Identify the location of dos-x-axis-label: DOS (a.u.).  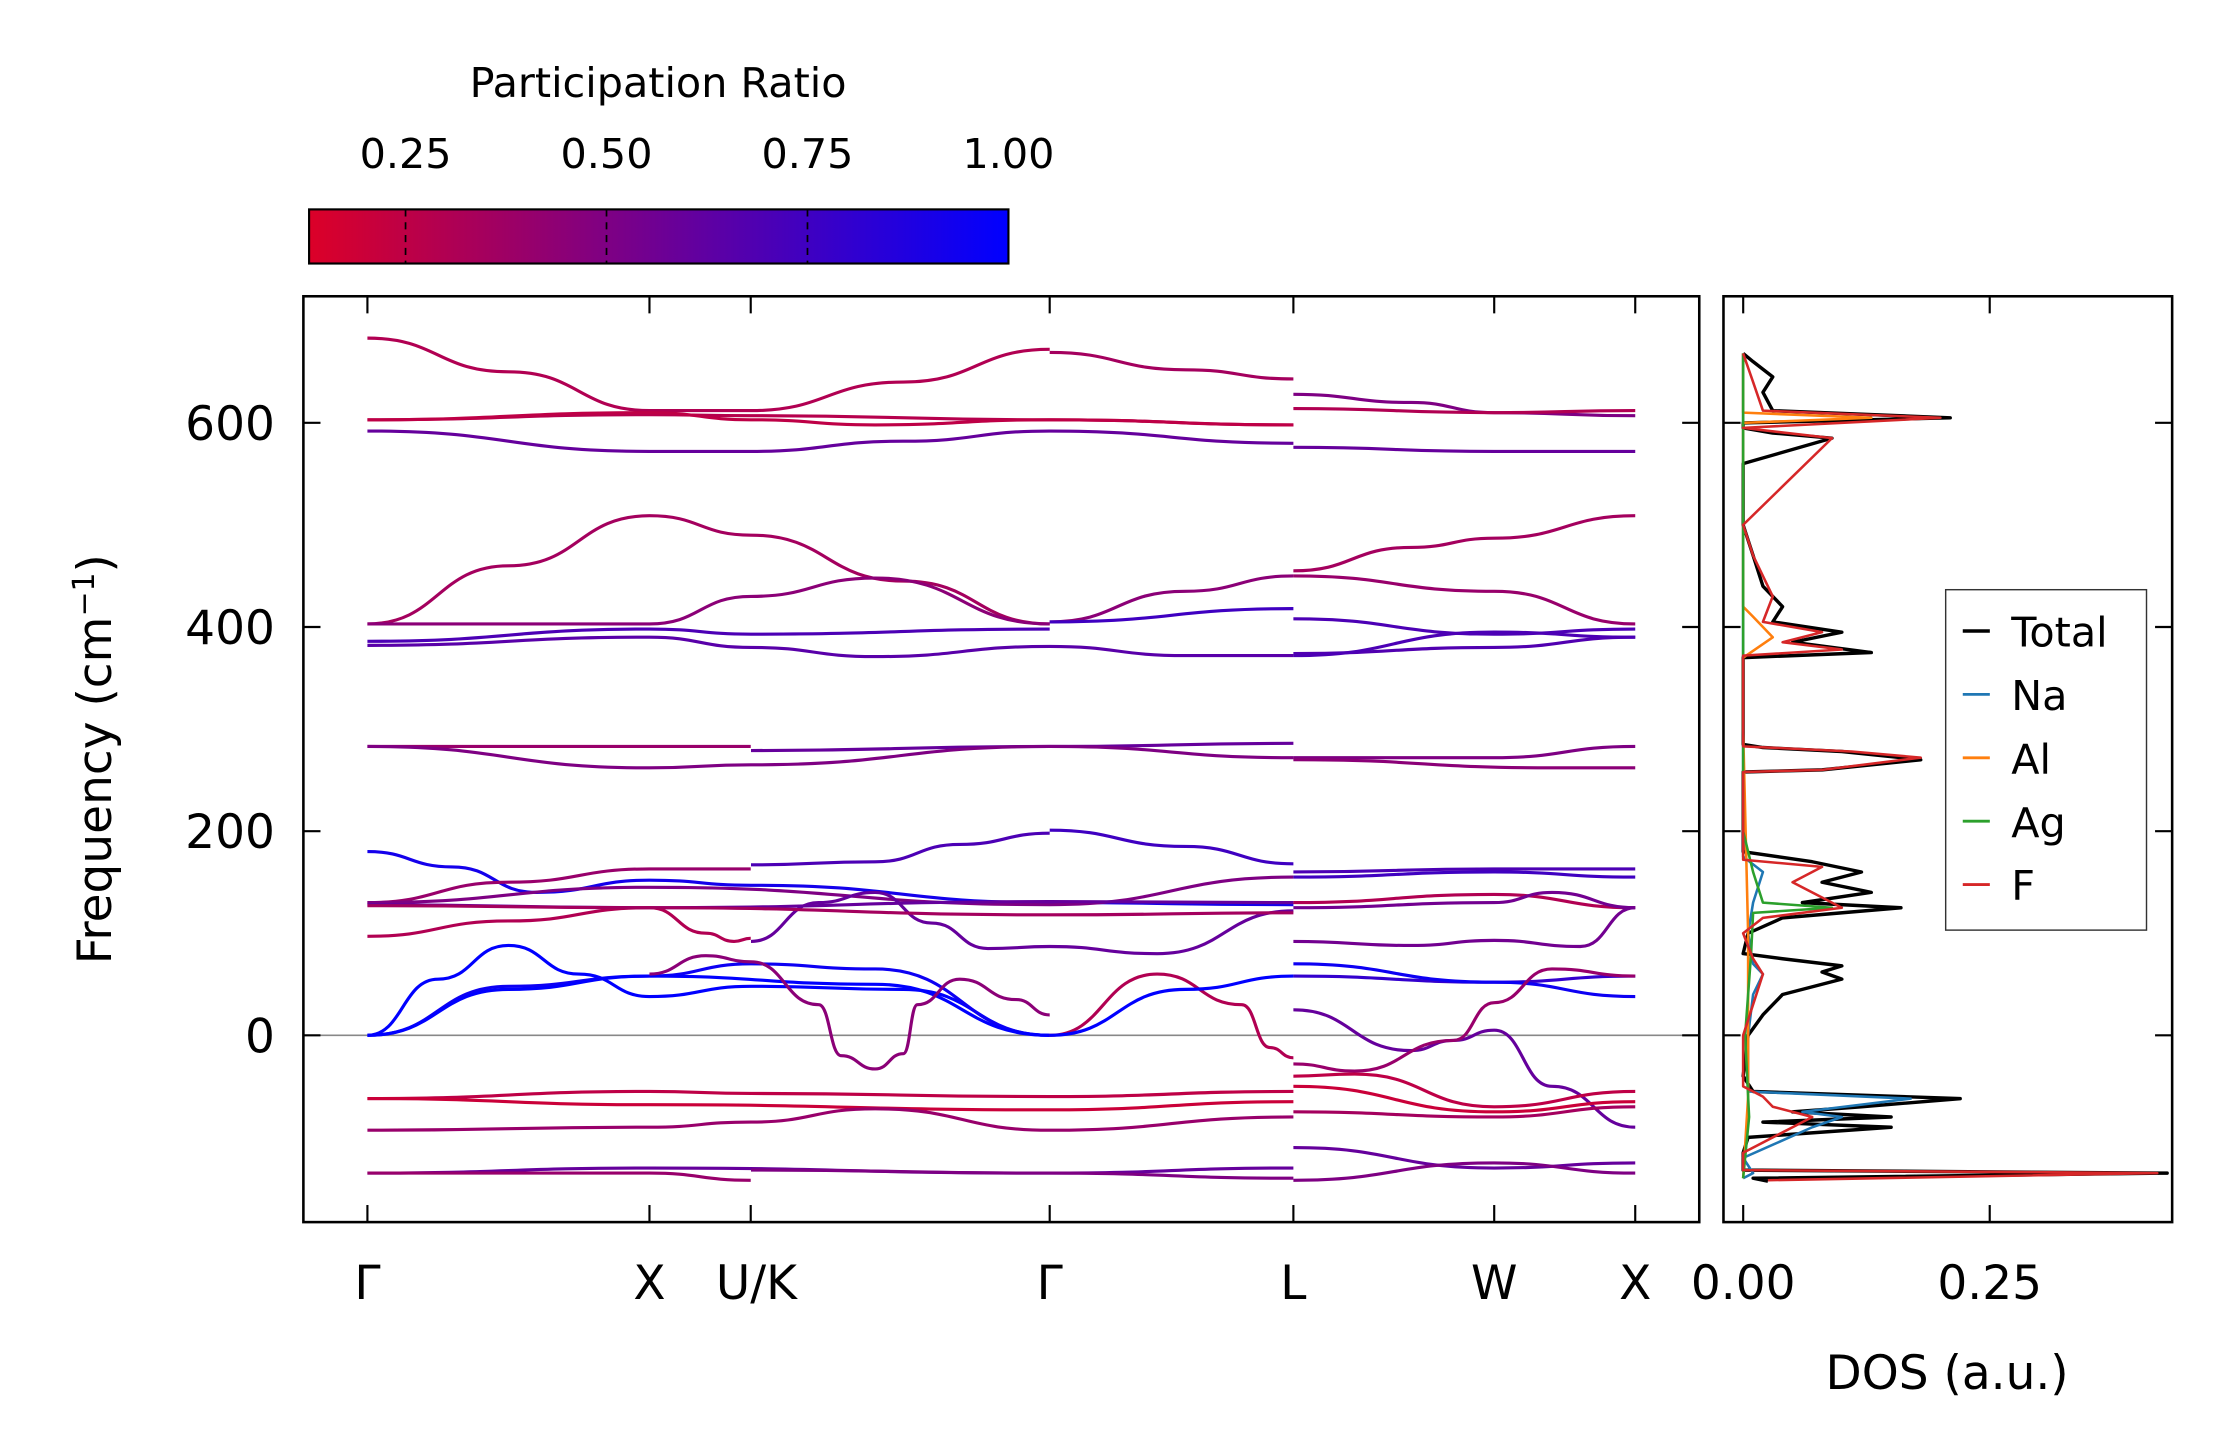
(1947, 1373).